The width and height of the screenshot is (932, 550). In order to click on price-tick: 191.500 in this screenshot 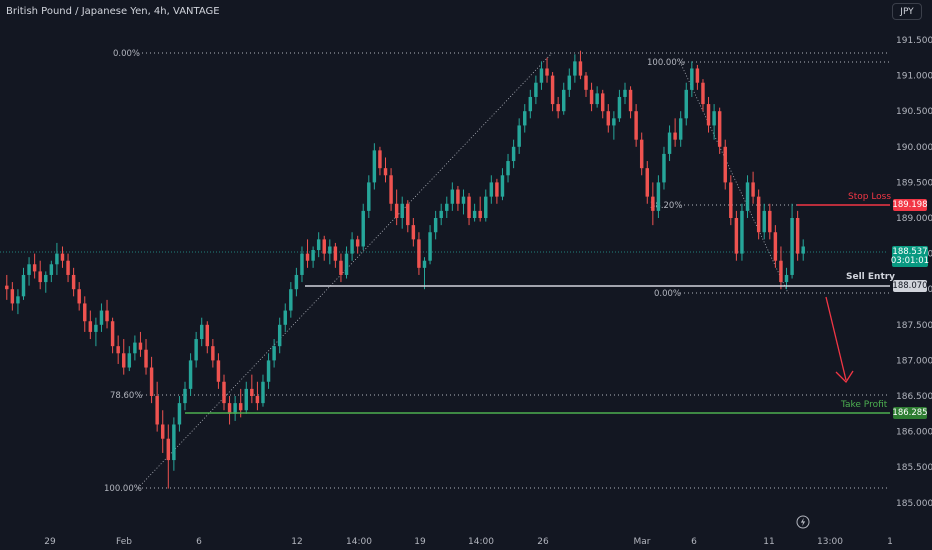, I will do `click(914, 41)`.